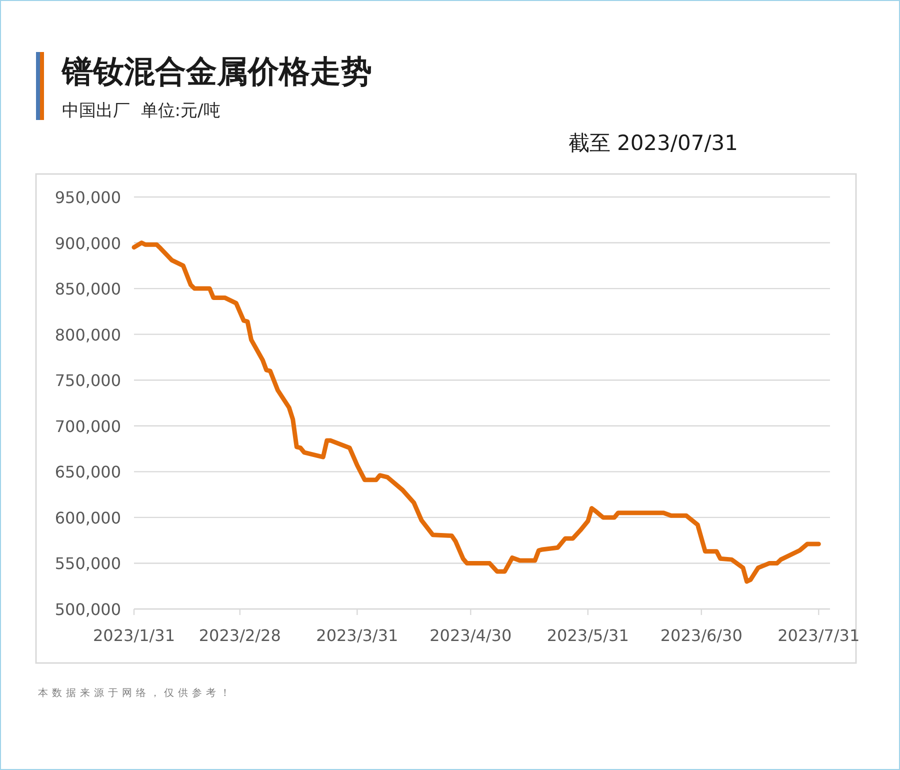 The width and height of the screenshot is (900, 770). Describe the element at coordinates (87, 243) in the screenshot. I see `y-tick-label: 900,000` at that location.